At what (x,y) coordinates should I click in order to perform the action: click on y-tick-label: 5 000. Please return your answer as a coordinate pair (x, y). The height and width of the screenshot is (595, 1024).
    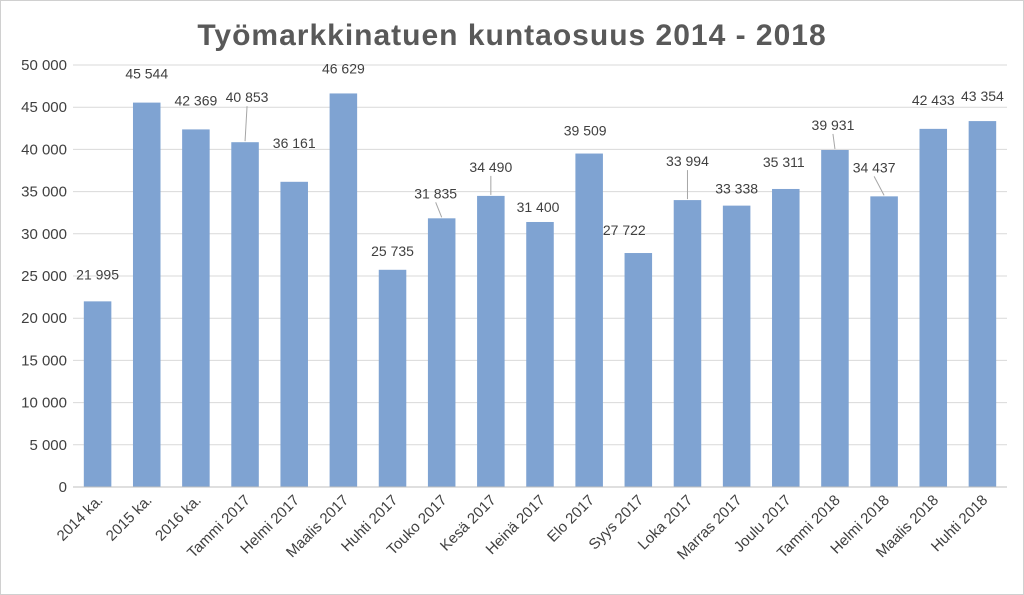
    Looking at the image, I should click on (48, 445).